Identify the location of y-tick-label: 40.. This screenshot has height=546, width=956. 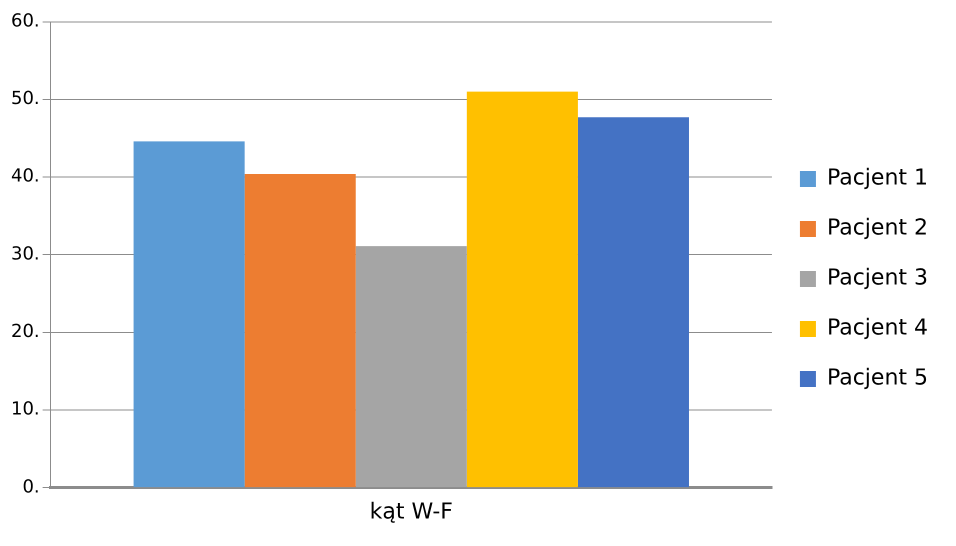
(25, 176).